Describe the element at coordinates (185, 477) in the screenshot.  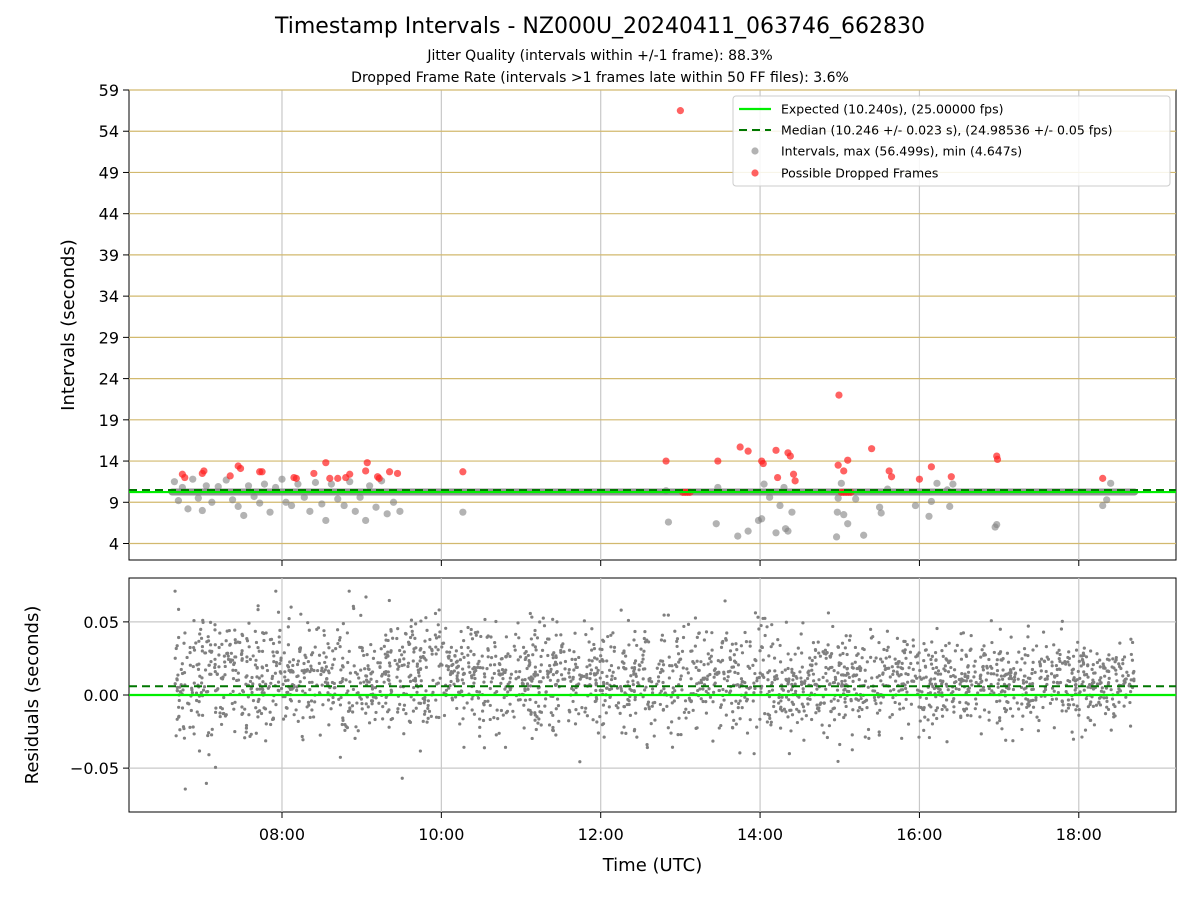
I see `dropped-frame-point` at that location.